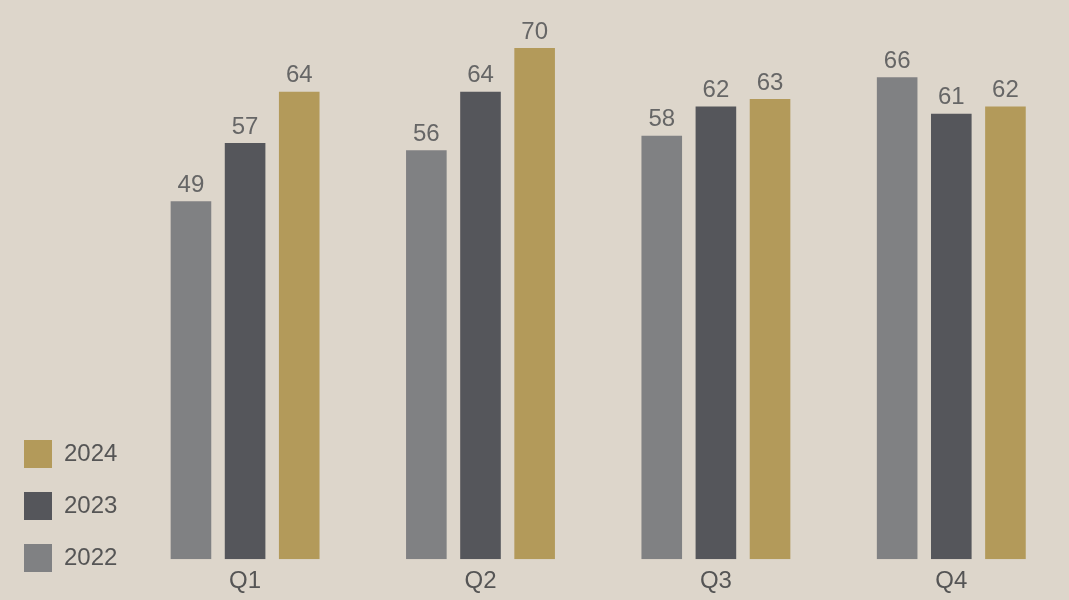 The width and height of the screenshot is (1069, 600). I want to click on data-label: 58, so click(662, 118).